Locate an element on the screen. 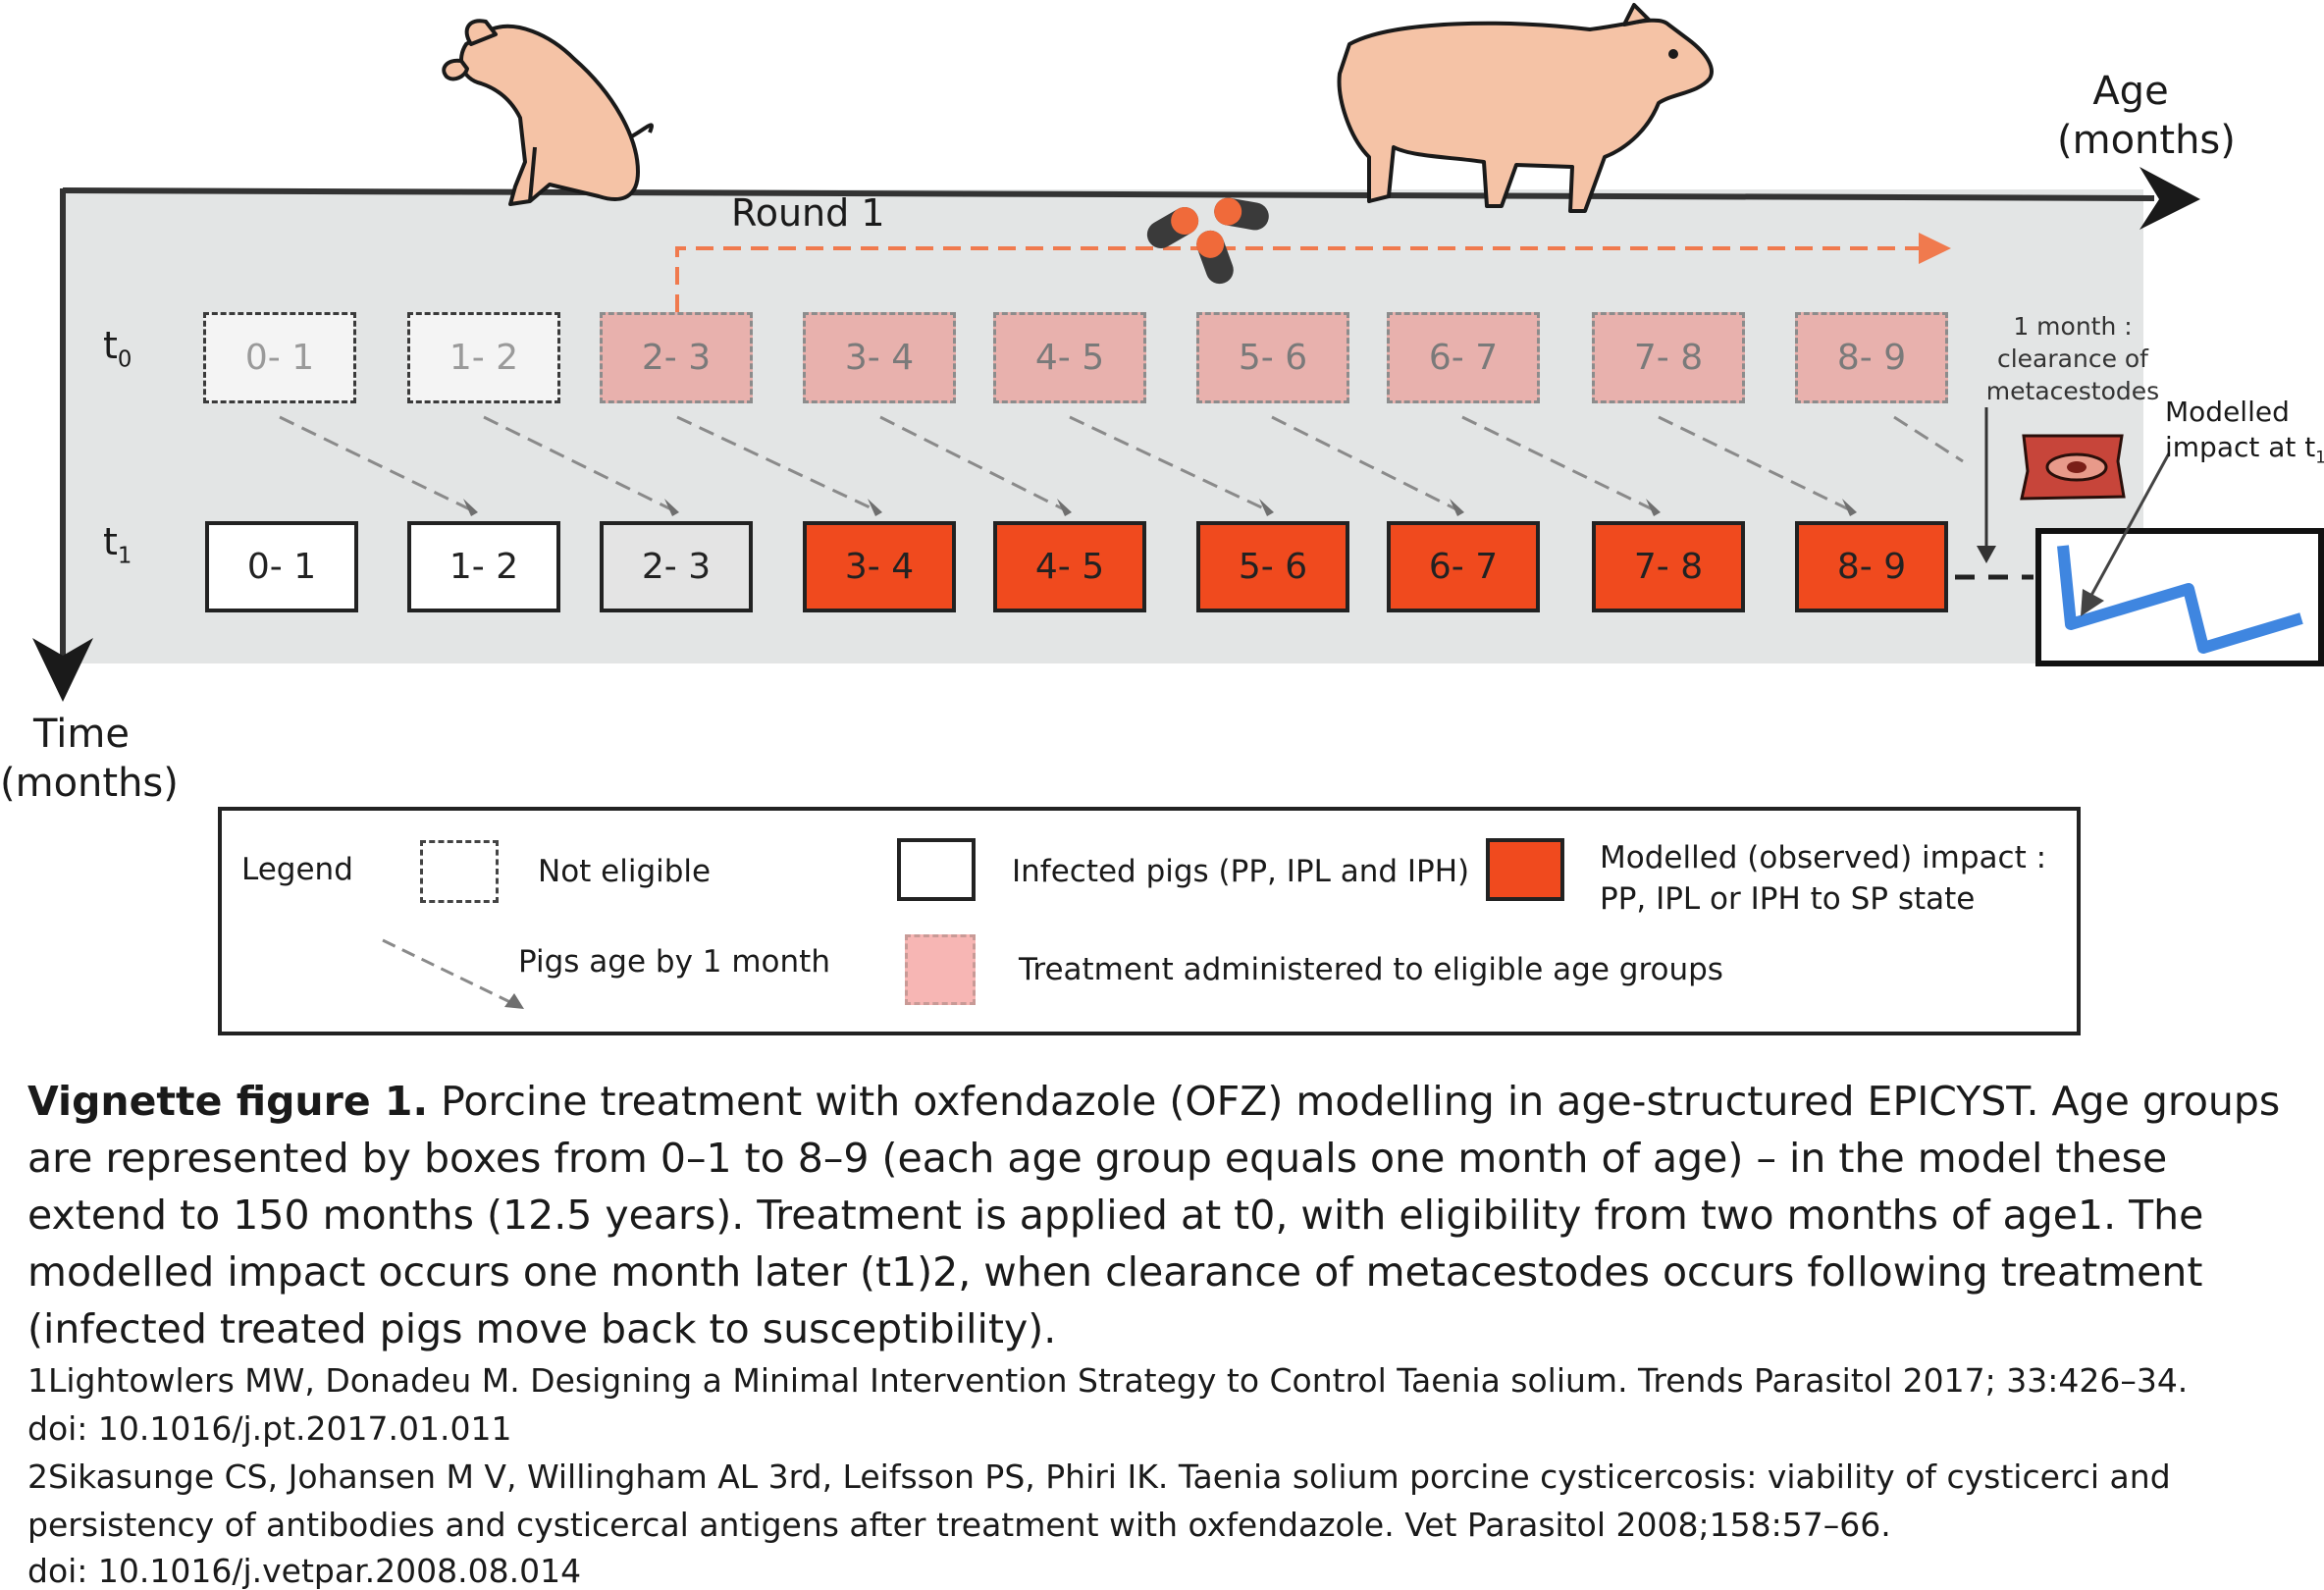 This screenshot has width=2324, height=1590. age-box-t1-impact: 5- 6 is located at coordinates (1273, 566).